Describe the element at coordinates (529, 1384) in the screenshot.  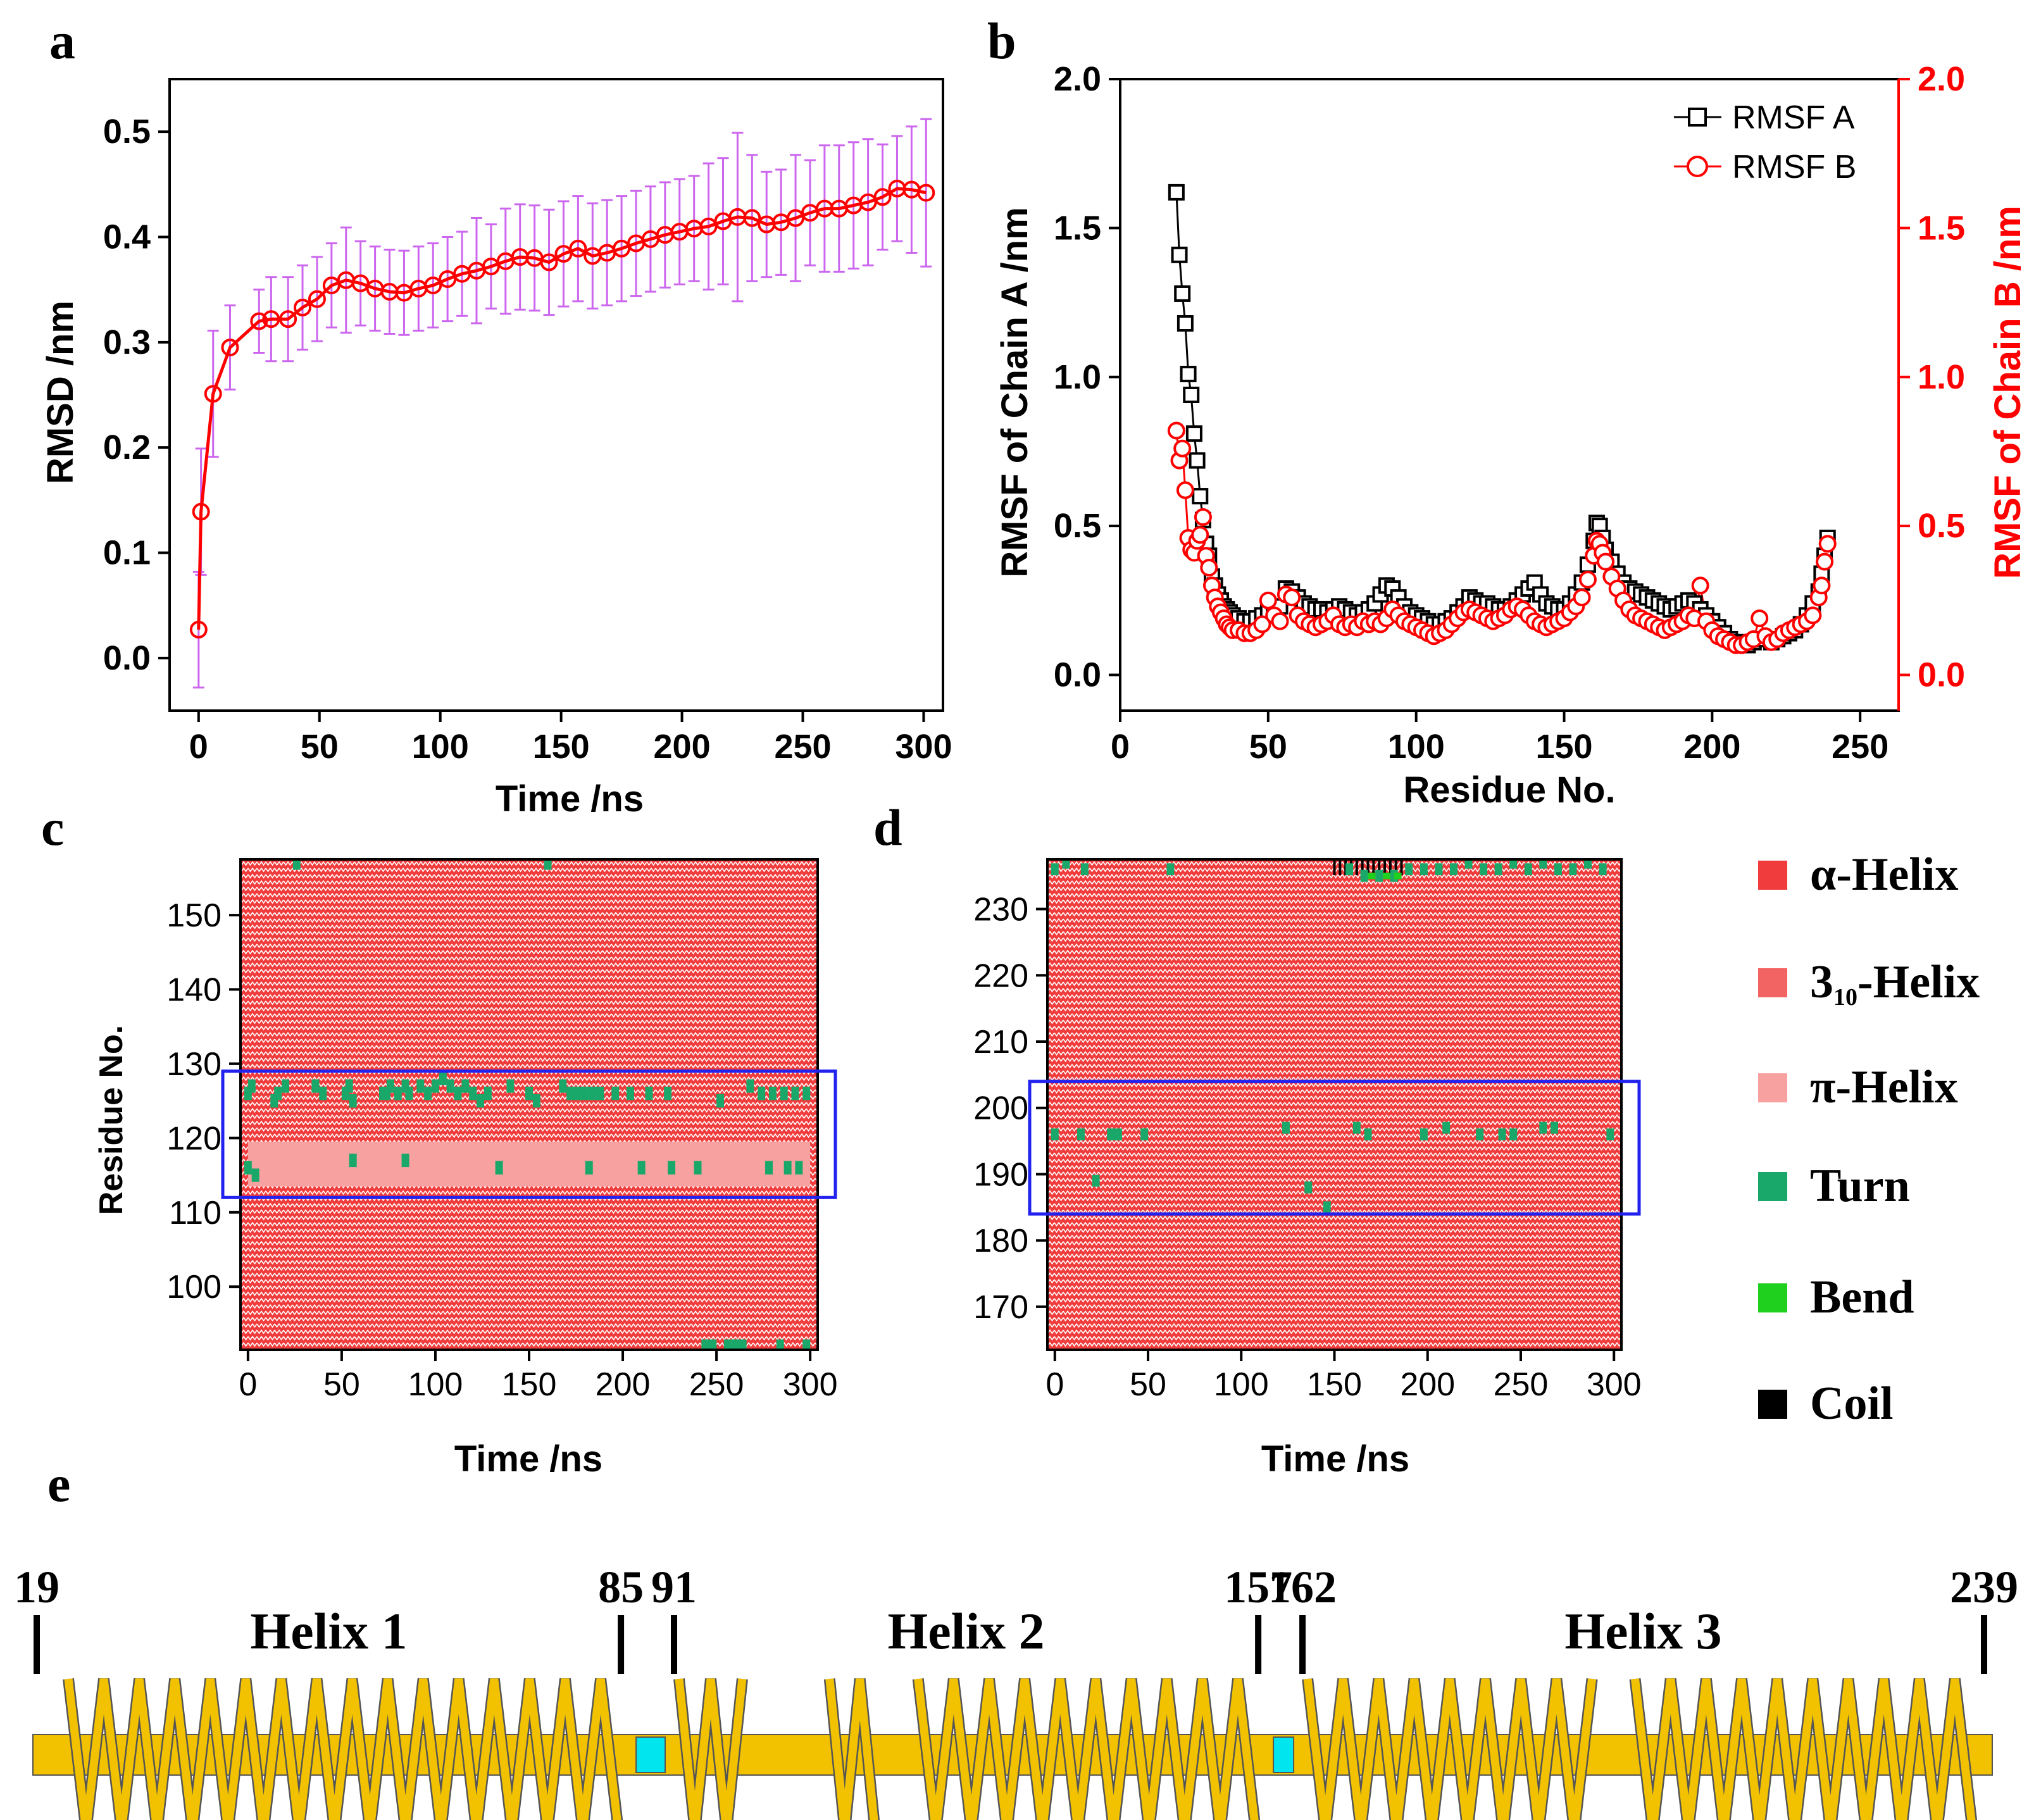
I see `x-tick-label: 150` at that location.